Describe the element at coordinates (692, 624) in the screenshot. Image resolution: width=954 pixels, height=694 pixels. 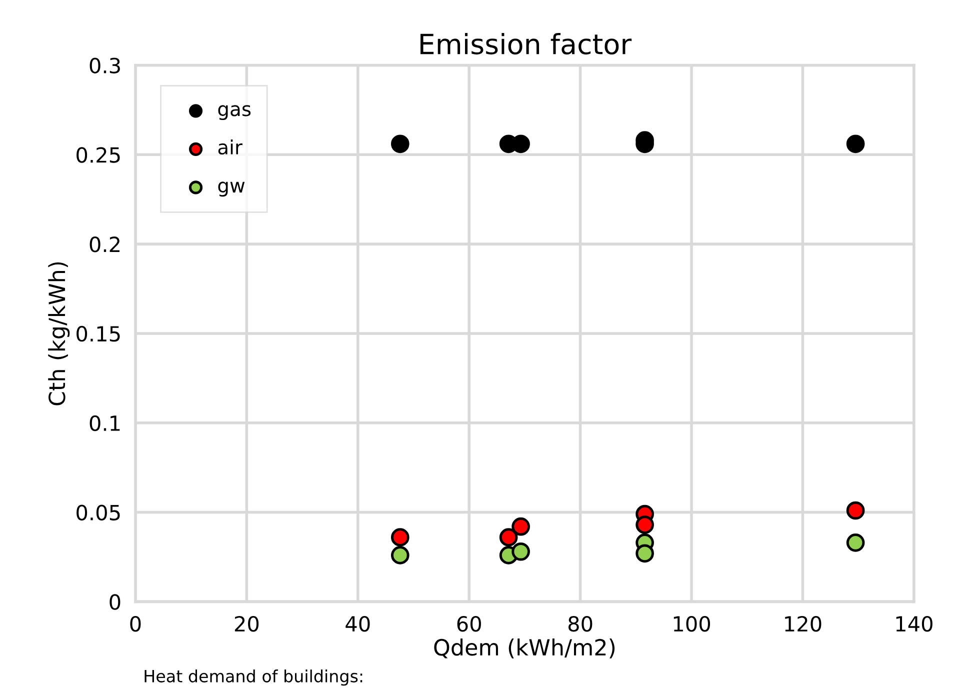
I see `x-tick-label: 100` at that location.